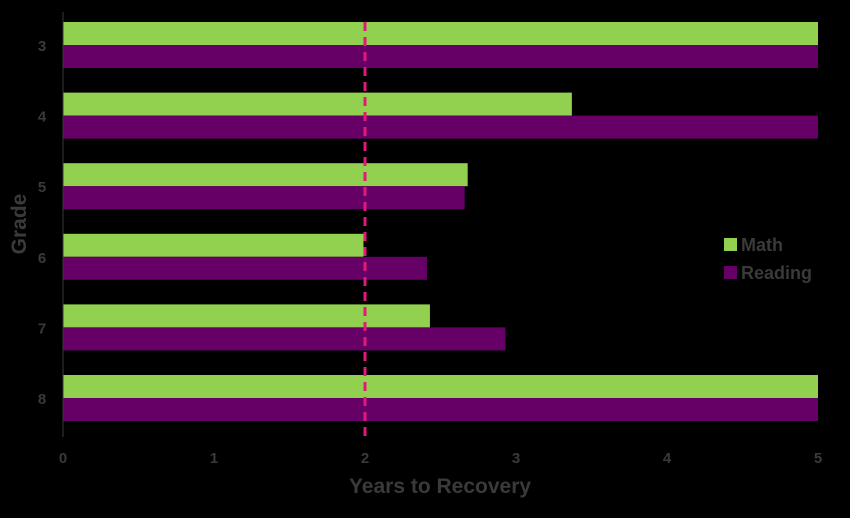 This screenshot has width=850, height=518. Describe the element at coordinates (265, 175) in the screenshot. I see `bar-grade-5-math` at that location.